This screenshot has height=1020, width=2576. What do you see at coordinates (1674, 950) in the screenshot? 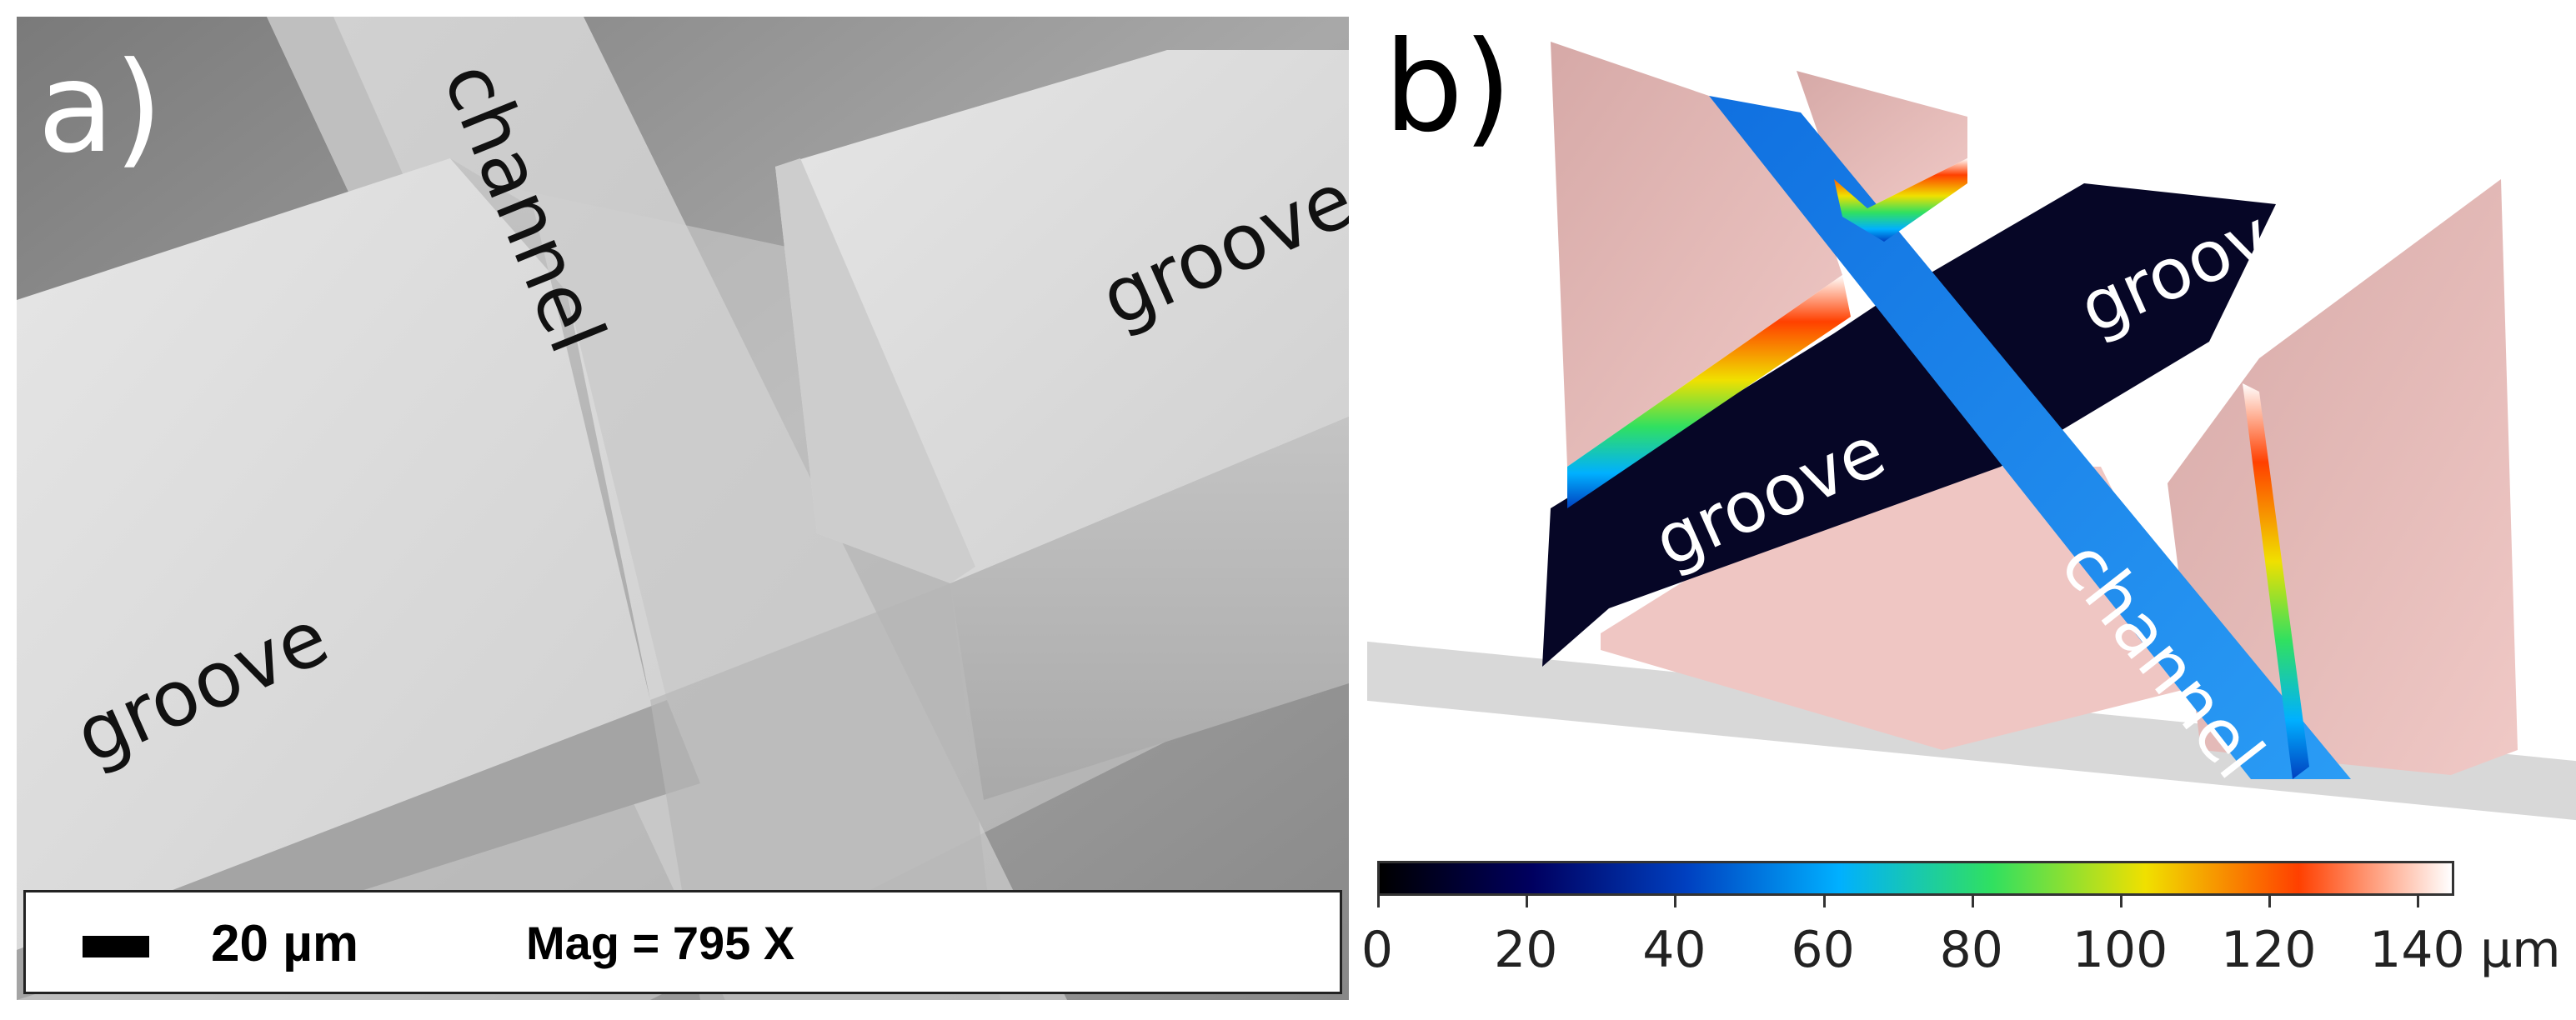
I see `colorbar-tick-label: 40` at bounding box center [1674, 950].